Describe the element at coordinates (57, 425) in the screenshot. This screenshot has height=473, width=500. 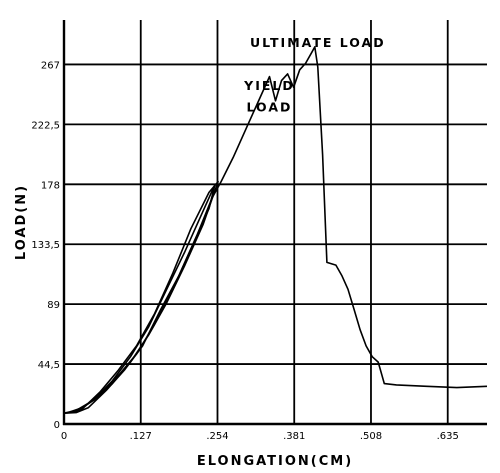
I see `y-tick-label: 0` at that location.